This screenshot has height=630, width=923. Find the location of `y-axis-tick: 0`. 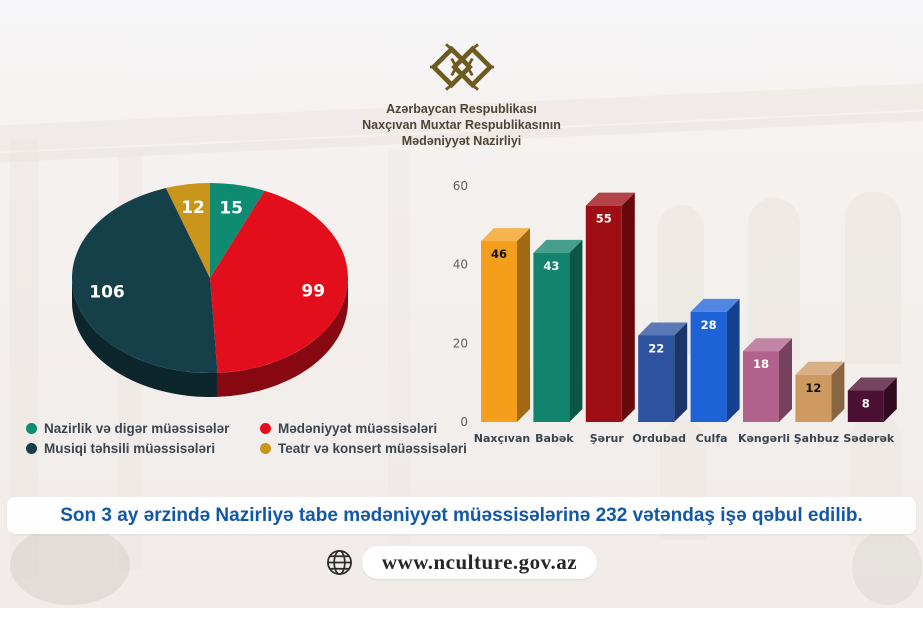

y-axis-tick: 0 is located at coordinates (464, 422).